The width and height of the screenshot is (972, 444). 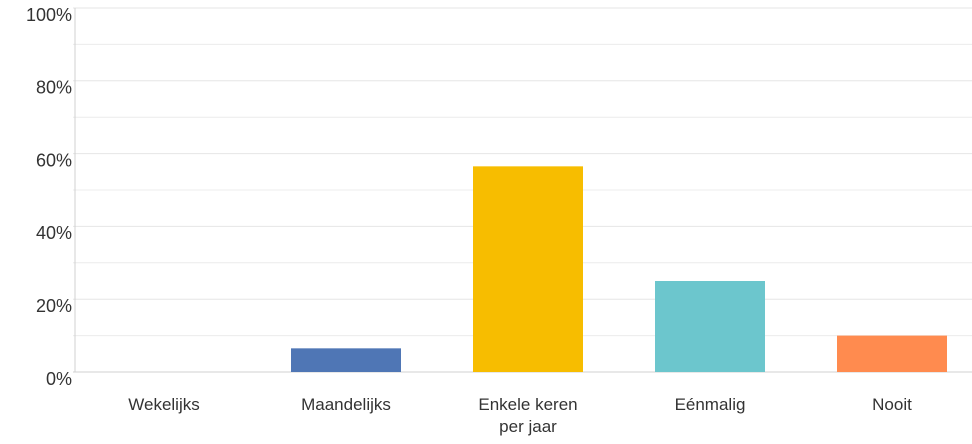 What do you see at coordinates (54, 306) in the screenshot?
I see `y-tick-label: 20%` at bounding box center [54, 306].